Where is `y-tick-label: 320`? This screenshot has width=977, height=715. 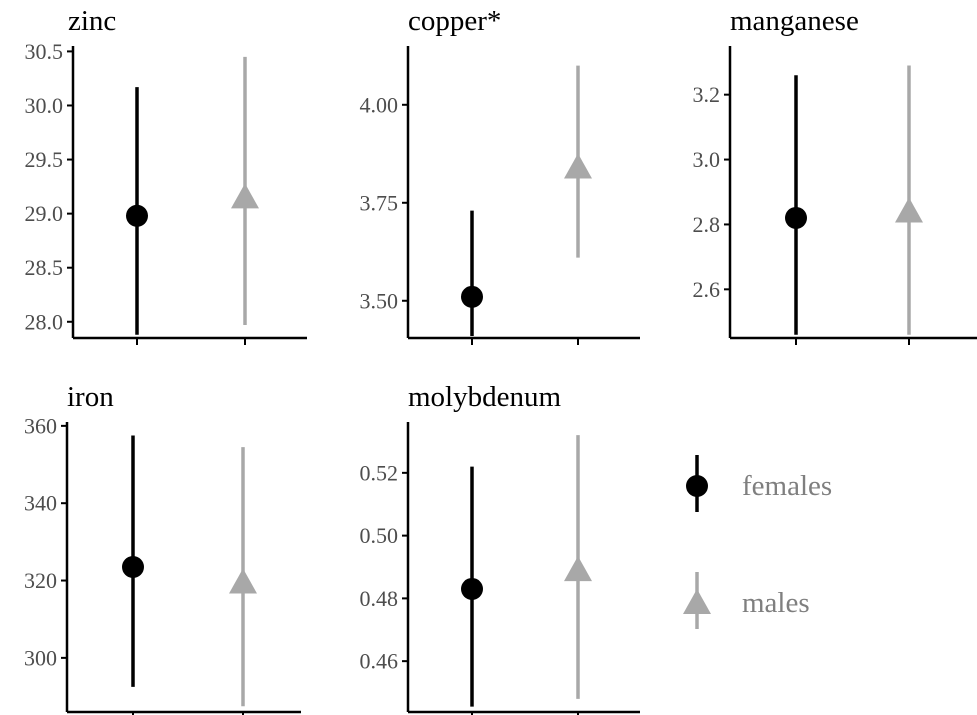
y-tick-label: 320 is located at coordinates (40, 580).